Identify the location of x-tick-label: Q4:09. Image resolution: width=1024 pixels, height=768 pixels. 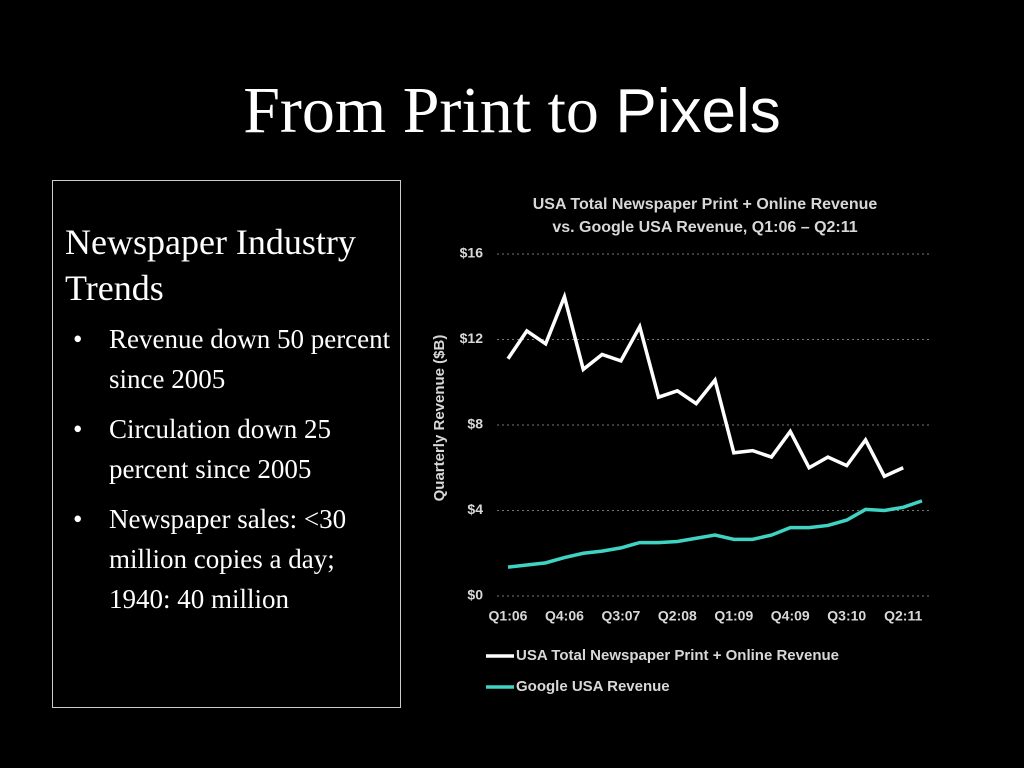
(790, 616).